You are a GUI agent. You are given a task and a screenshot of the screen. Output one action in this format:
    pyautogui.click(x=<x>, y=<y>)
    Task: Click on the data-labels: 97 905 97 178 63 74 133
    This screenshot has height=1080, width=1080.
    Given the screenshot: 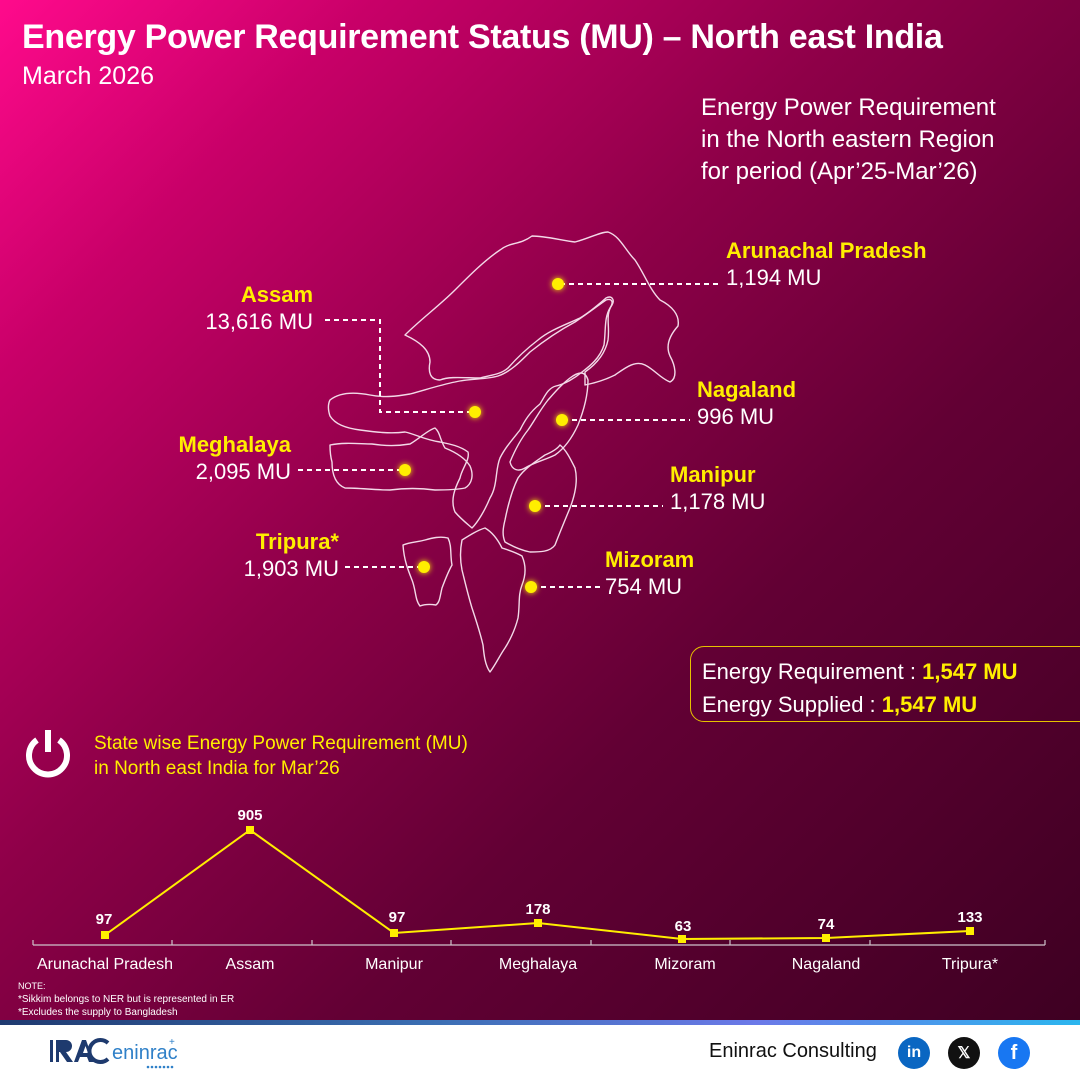 What is the action you would take?
    pyautogui.click(x=539, y=871)
    